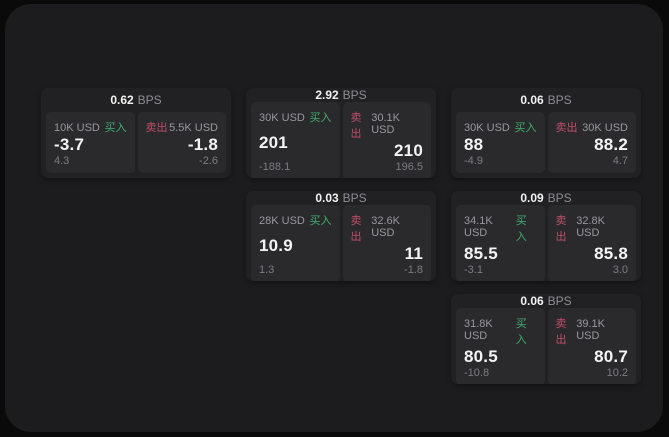  What do you see at coordinates (385, 124) in the screenshot?
I see `sell-size: 30.1K USD` at bounding box center [385, 124].